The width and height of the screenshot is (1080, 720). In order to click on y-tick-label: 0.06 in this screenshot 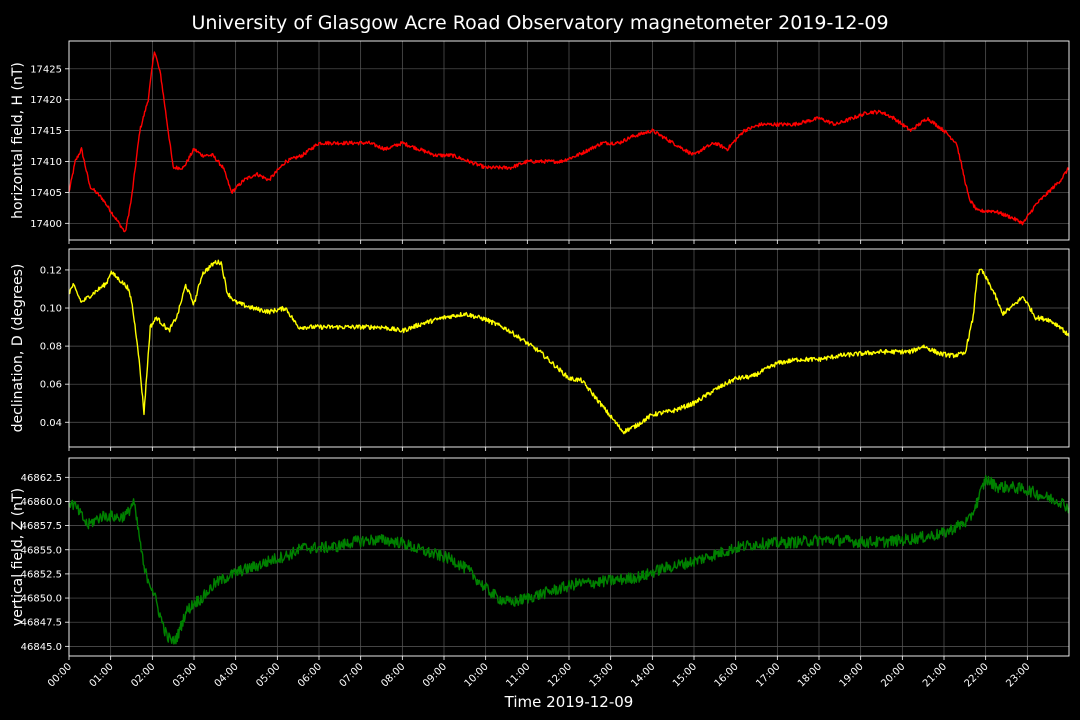, I will do `click(51, 385)`.